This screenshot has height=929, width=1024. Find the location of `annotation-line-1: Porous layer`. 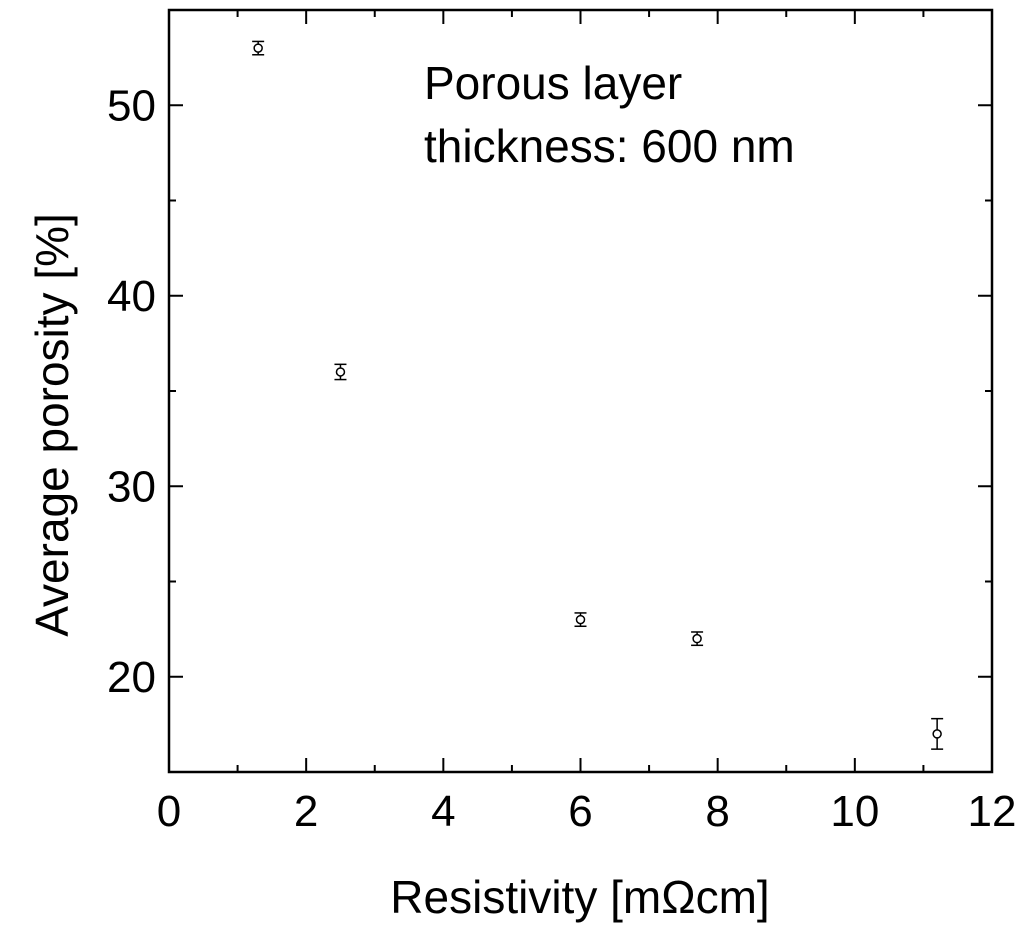

annotation-line-1: Porous layer is located at coordinates (553, 83).